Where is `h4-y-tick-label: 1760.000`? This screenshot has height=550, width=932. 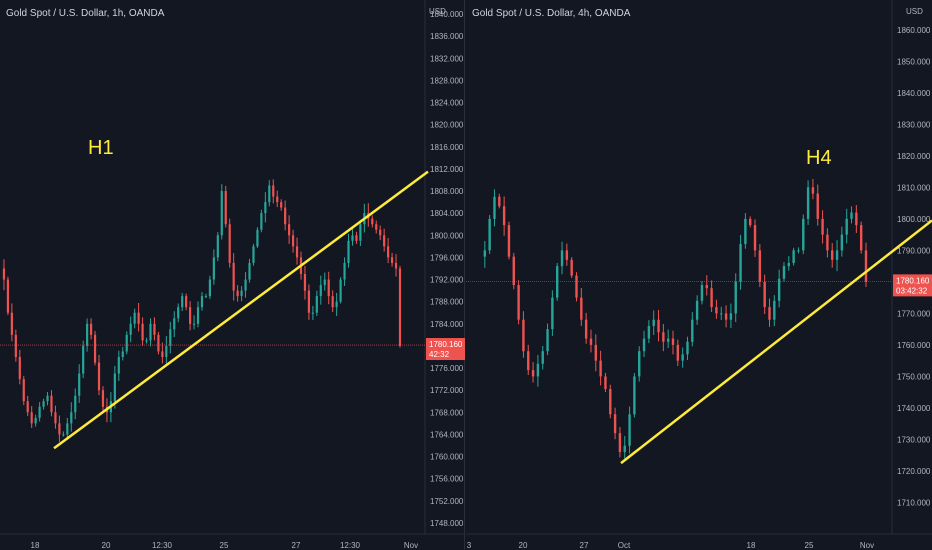
h4-y-tick-label: 1760.000 is located at coordinates (914, 345).